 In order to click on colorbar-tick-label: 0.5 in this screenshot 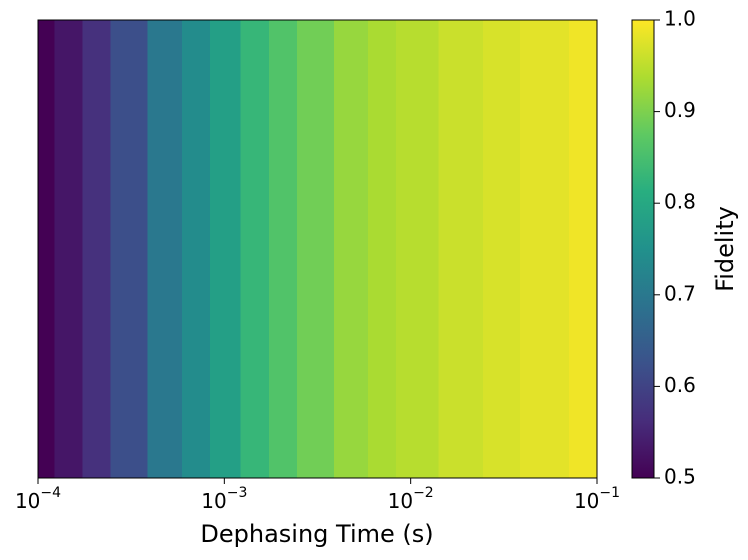, I will do `click(680, 477)`.